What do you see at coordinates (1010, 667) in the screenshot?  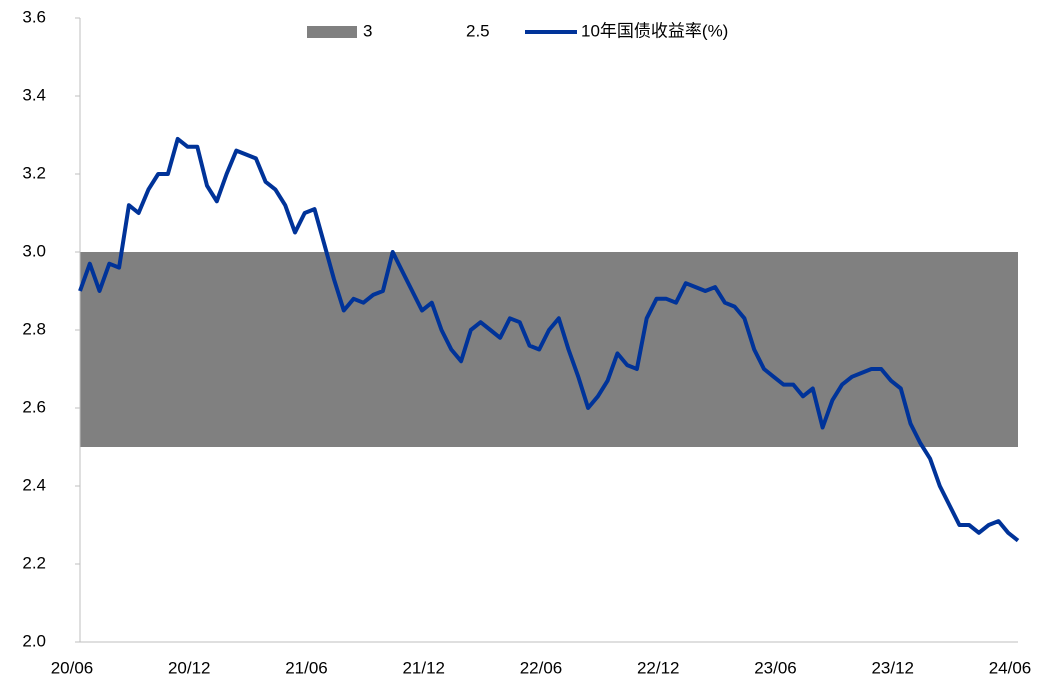 I see `x-tick-label: 24/06` at bounding box center [1010, 667].